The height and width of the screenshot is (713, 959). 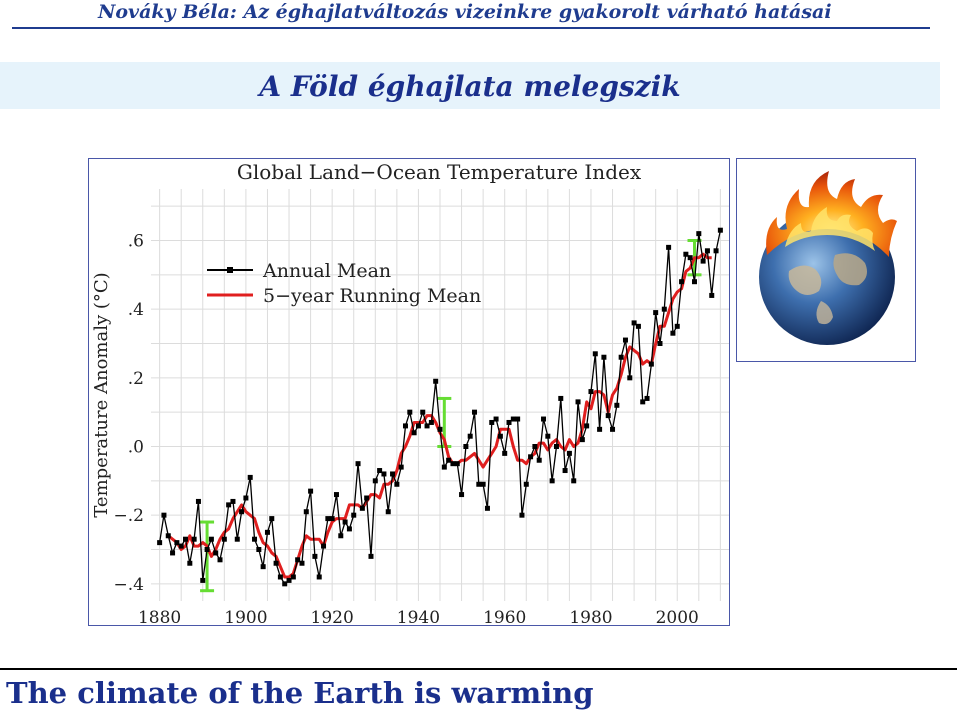 What do you see at coordinates (439, 172) in the screenshot?
I see `chart-title: Global Land−Ocean Temperature Index` at bounding box center [439, 172].